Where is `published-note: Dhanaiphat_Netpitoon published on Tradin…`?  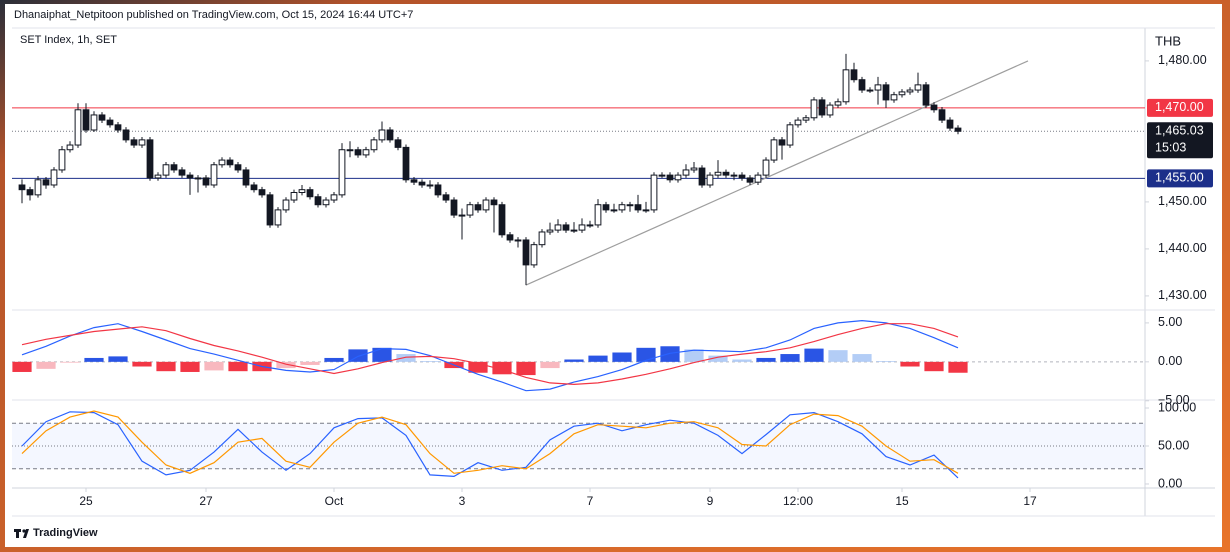 published-note: Dhanaiphat_Netpitoon published on Tradin… is located at coordinates (213, 15).